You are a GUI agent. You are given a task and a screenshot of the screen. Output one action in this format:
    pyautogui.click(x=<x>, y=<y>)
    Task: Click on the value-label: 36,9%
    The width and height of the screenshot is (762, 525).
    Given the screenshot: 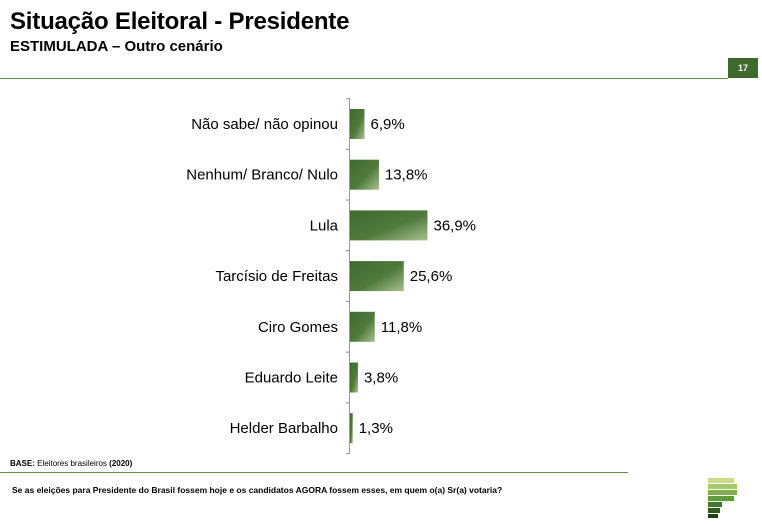 What is the action you would take?
    pyautogui.click(x=454, y=225)
    